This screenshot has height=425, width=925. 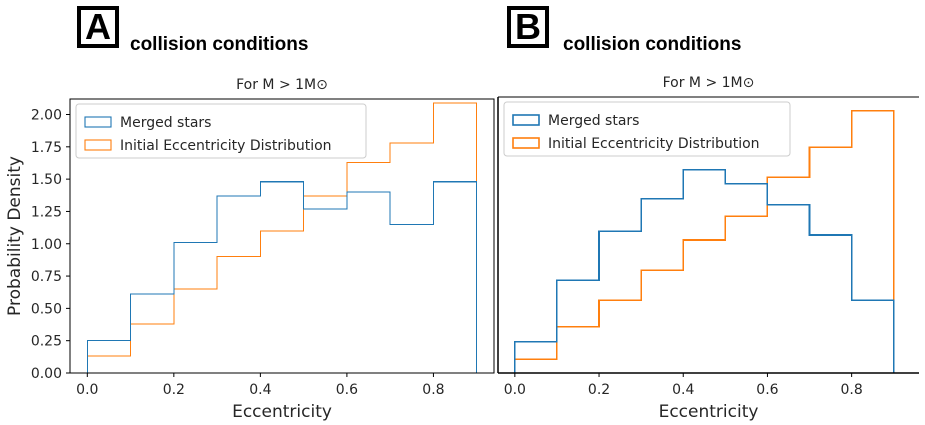 What do you see at coordinates (528, 27) in the screenshot?
I see `panel-b-badge: B` at bounding box center [528, 27].